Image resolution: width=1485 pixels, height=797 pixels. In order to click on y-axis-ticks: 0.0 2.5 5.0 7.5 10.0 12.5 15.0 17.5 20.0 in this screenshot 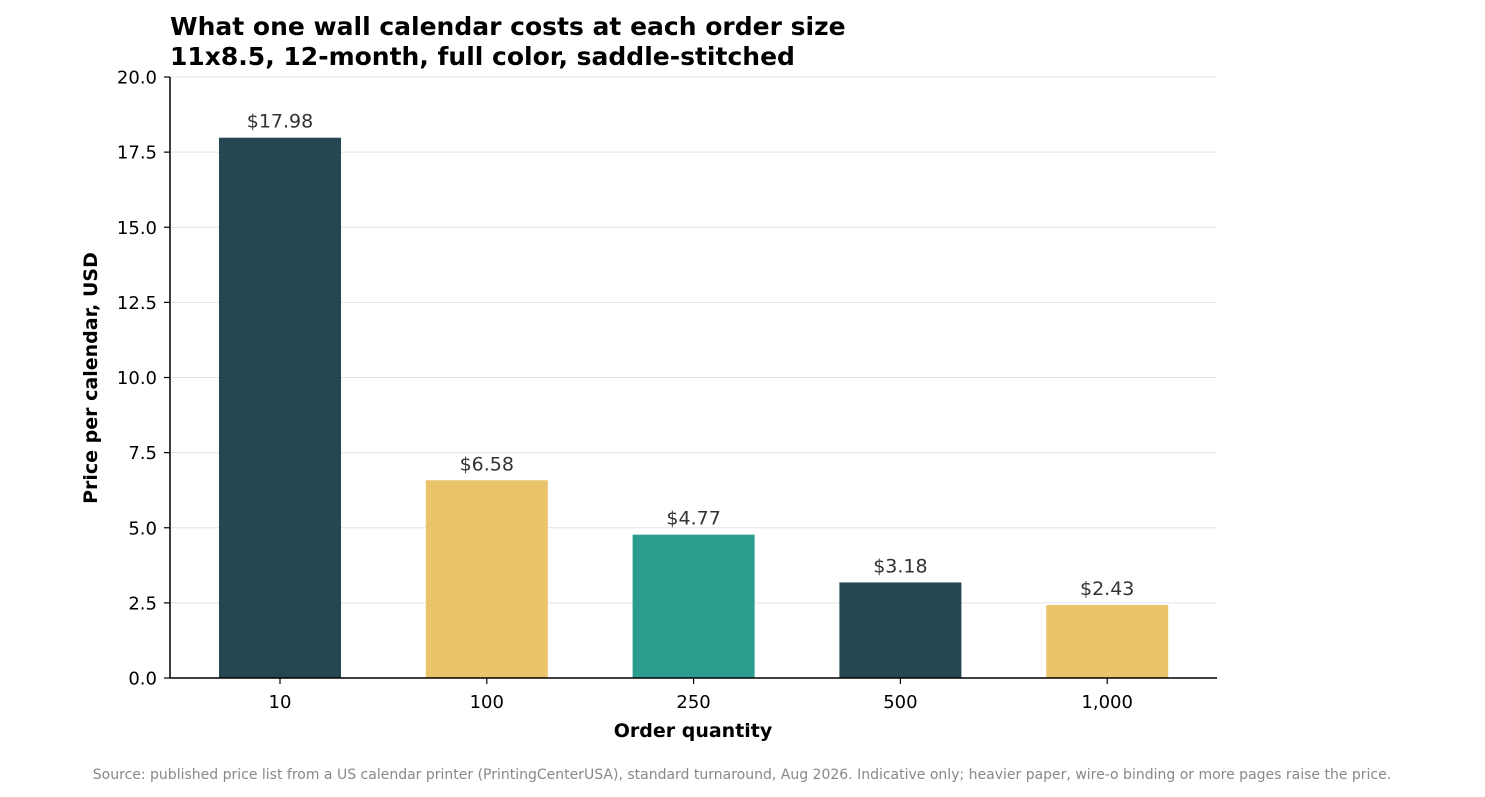, I will do `click(143, 379)`.